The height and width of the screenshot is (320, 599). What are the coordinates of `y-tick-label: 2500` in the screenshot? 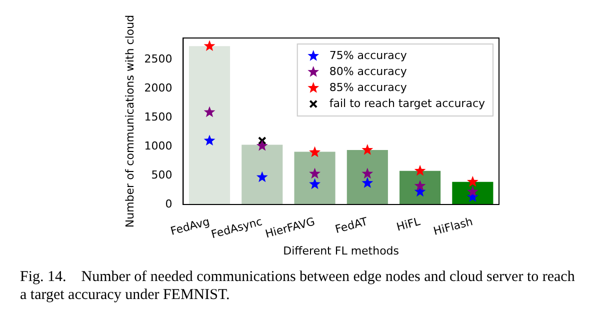 It's located at (158, 59).